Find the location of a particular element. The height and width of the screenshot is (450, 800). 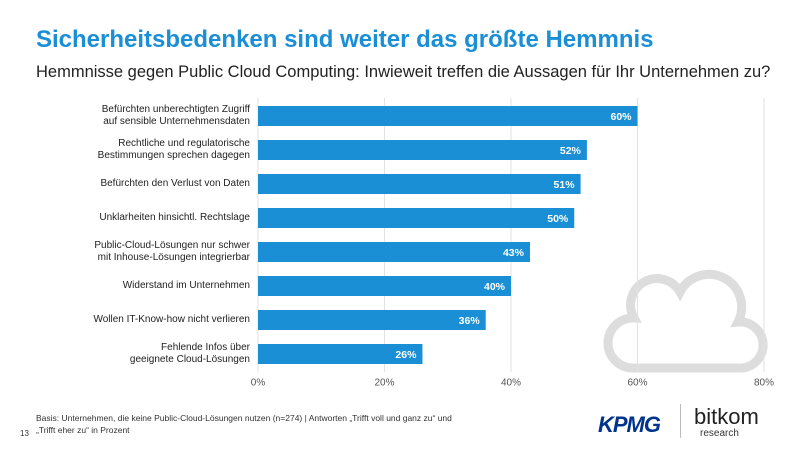

y-tick-label: Befürchten den Verlust von Daten is located at coordinates (175, 183).